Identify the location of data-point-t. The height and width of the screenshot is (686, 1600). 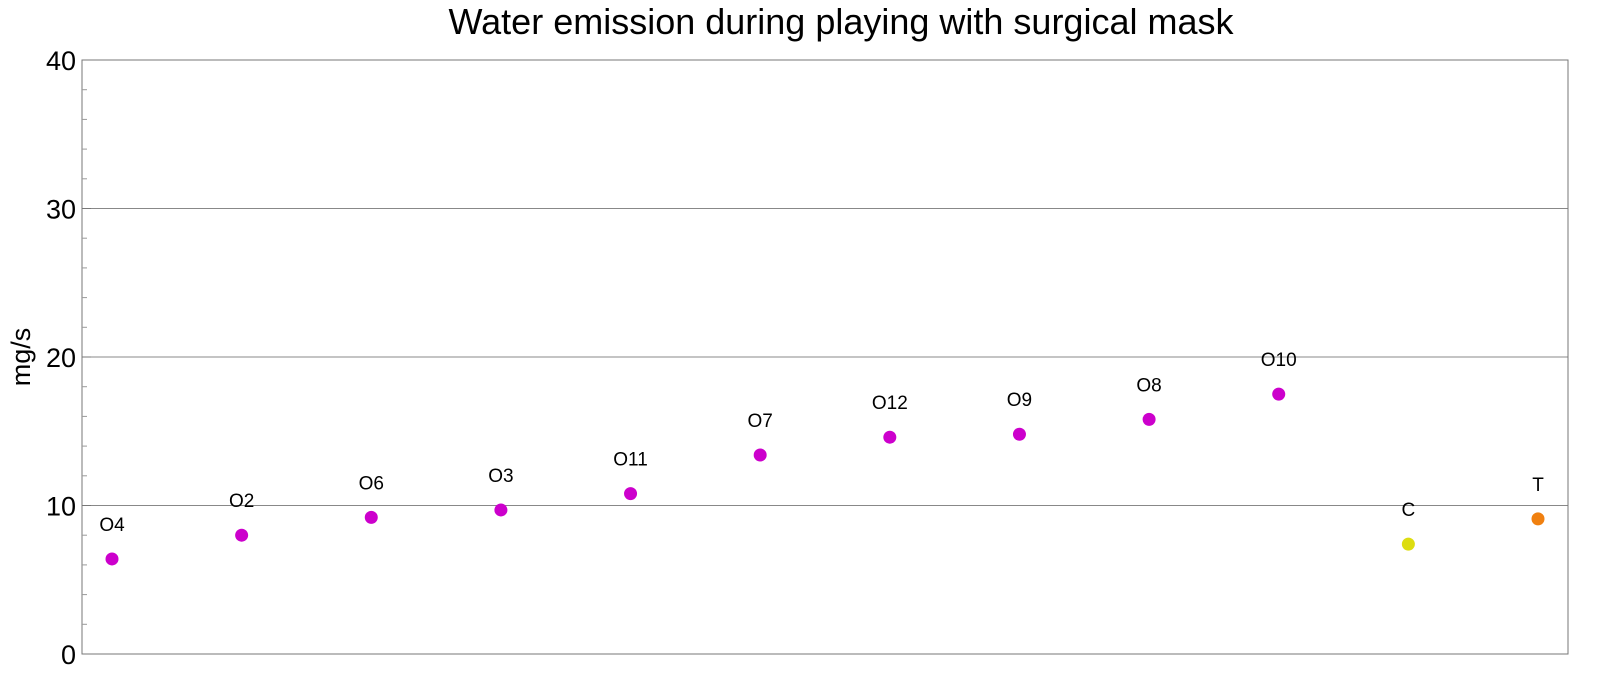
(1538, 519).